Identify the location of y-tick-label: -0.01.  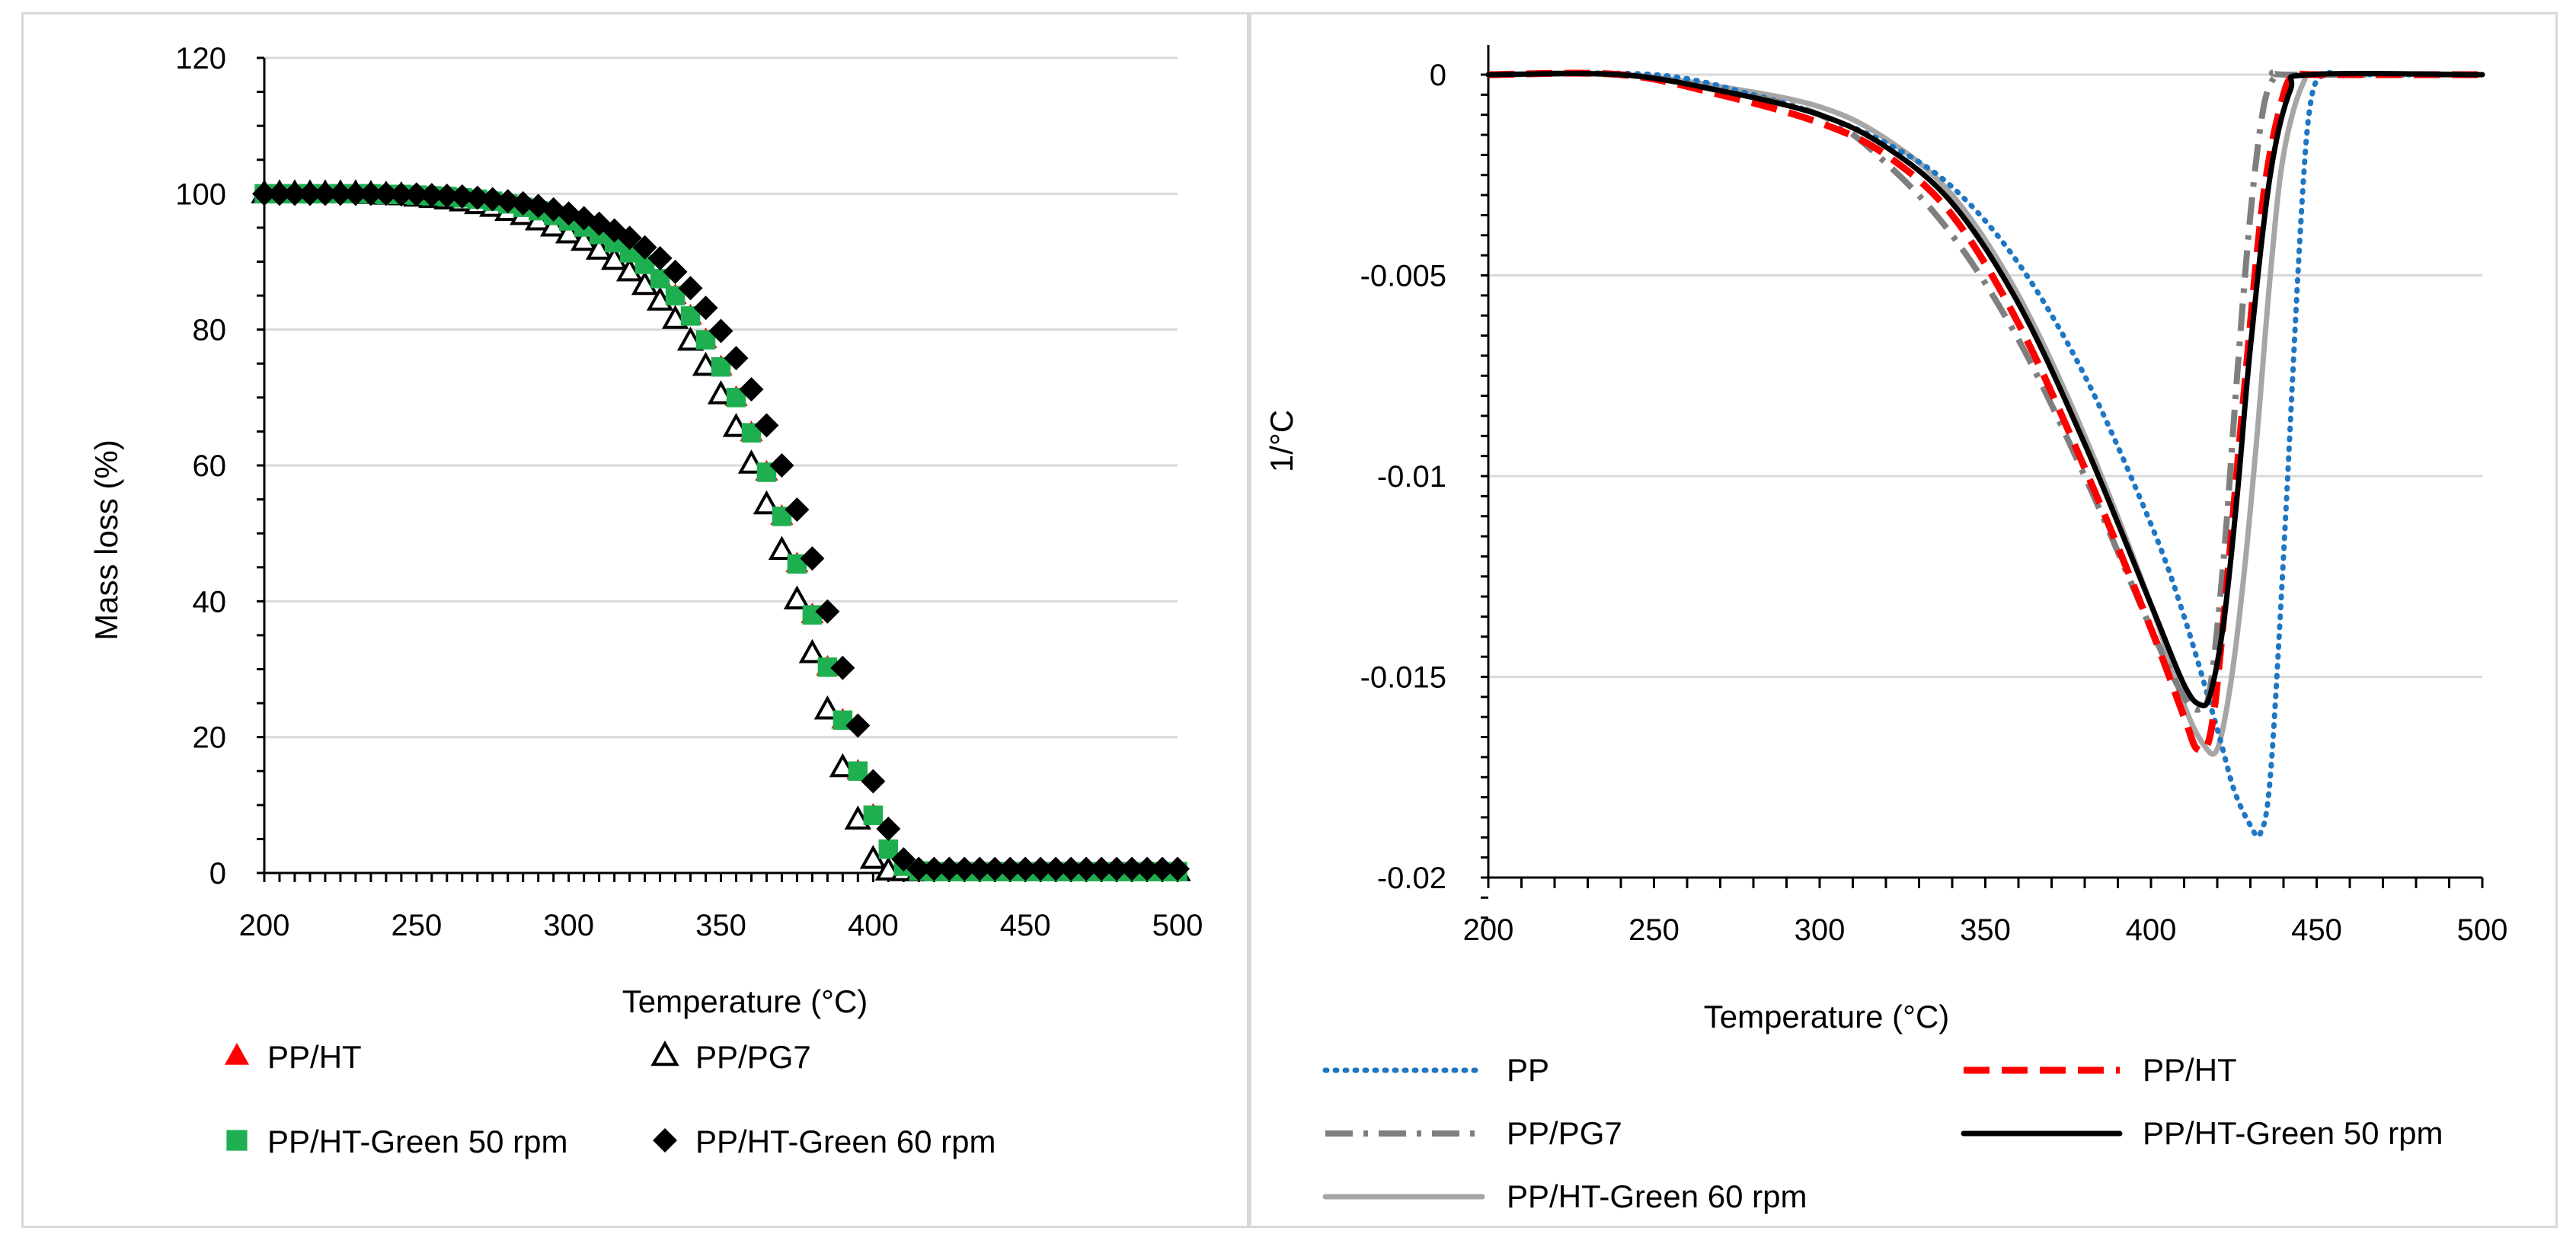
(1411, 477).